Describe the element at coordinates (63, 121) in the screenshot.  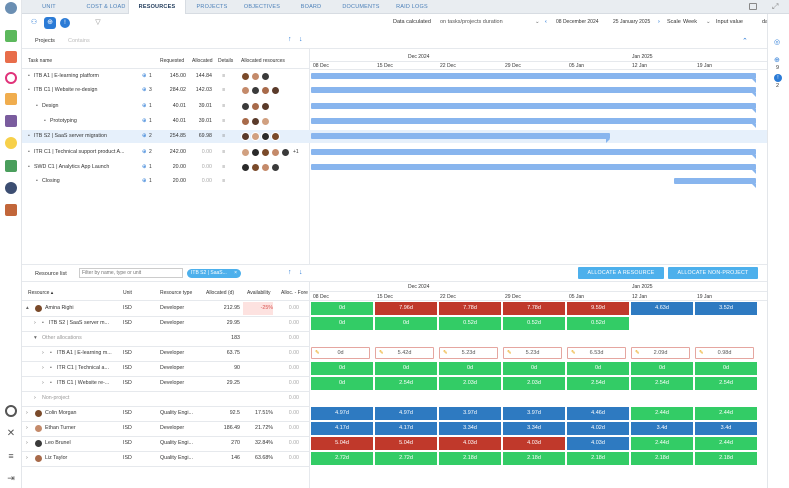
I see `task-name: Prototyping` at that location.